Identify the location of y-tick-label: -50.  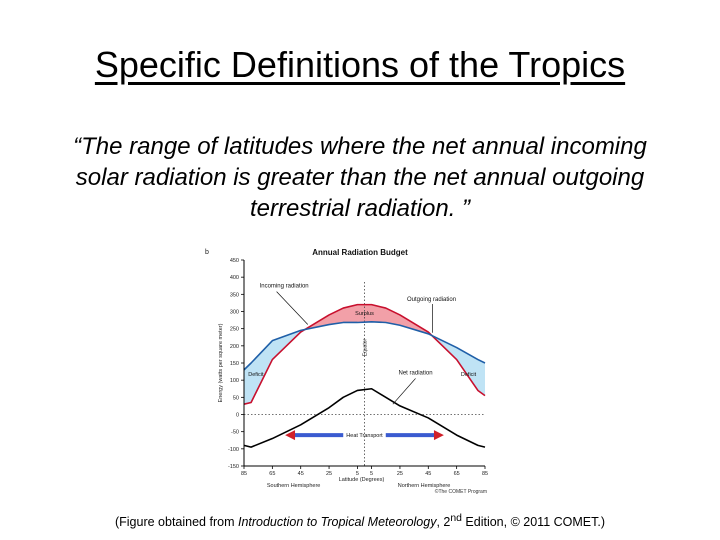
(235, 433).